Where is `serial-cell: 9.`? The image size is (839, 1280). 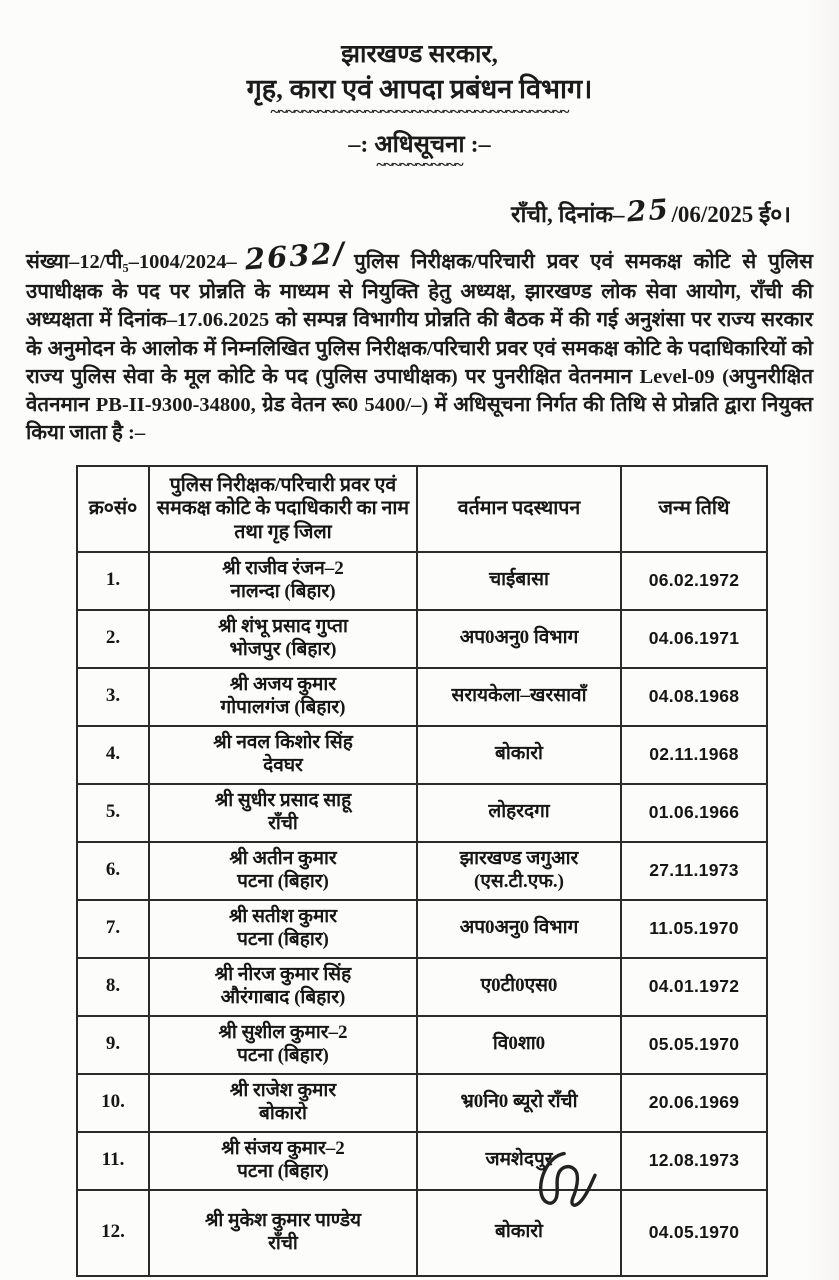
serial-cell: 9. is located at coordinates (113, 1044).